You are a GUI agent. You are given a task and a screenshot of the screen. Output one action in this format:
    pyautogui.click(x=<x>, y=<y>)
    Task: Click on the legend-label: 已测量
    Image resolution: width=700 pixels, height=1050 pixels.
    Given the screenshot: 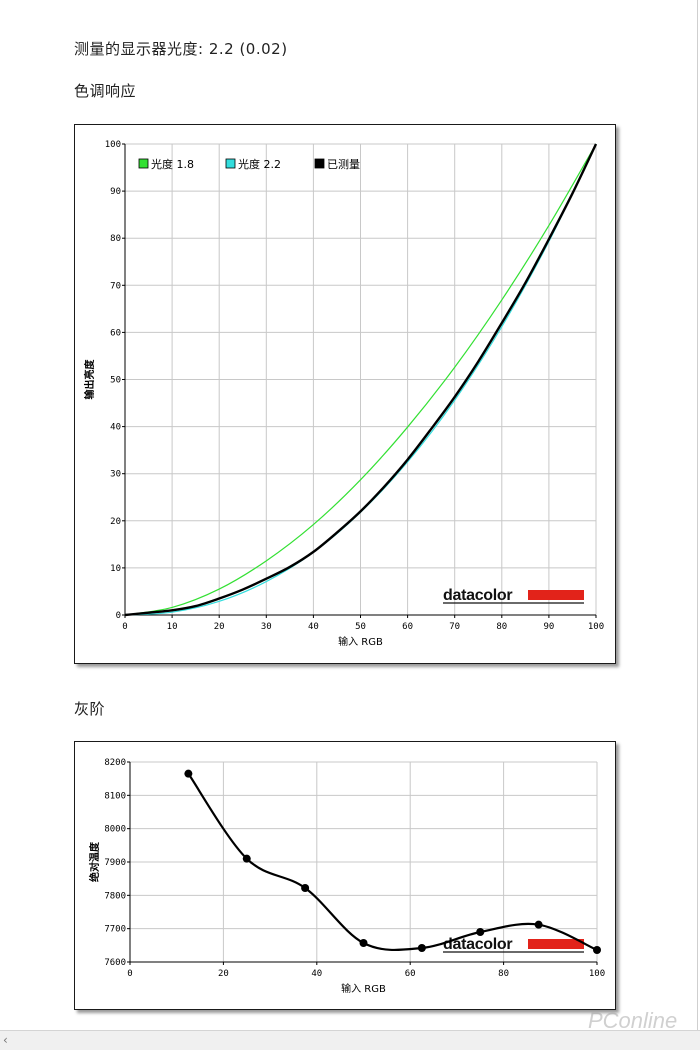 What is the action you would take?
    pyautogui.click(x=343, y=164)
    